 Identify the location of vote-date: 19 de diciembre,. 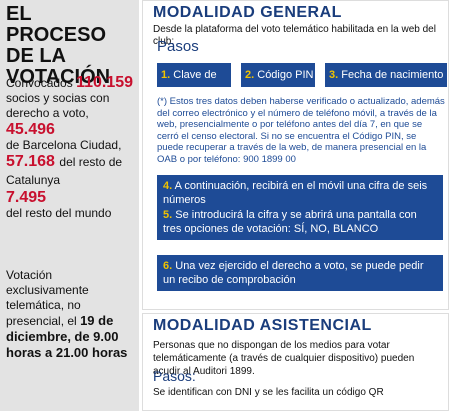
(60, 328).